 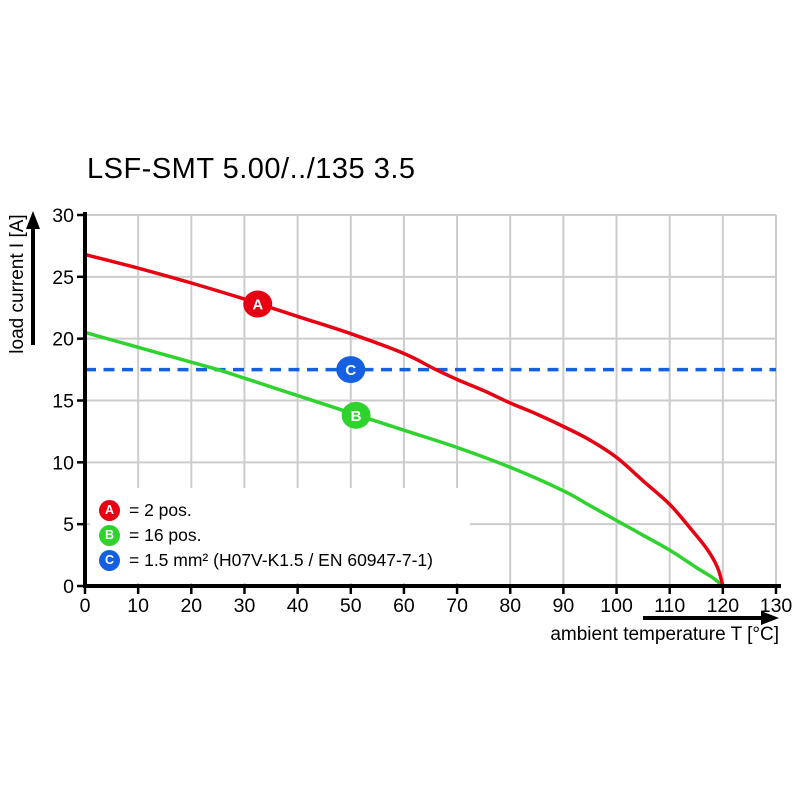 I want to click on legend-label-c: = 1.5 mm² (H07V-K1.5 / EN 60947-7-1), so click(x=281, y=560).